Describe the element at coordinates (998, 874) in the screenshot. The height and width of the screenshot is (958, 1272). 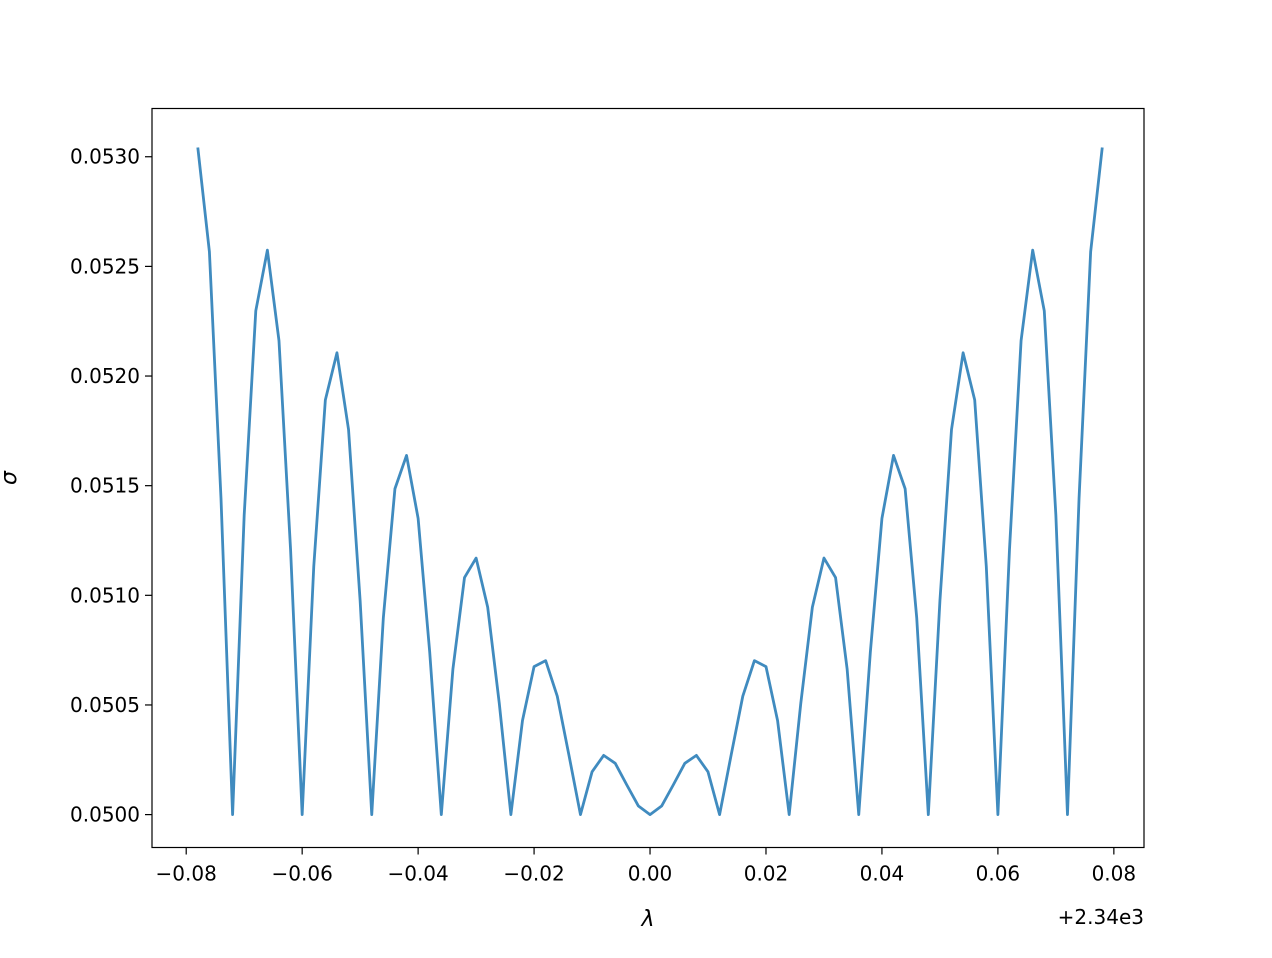
I see `x-tick-label: 0.06` at that location.